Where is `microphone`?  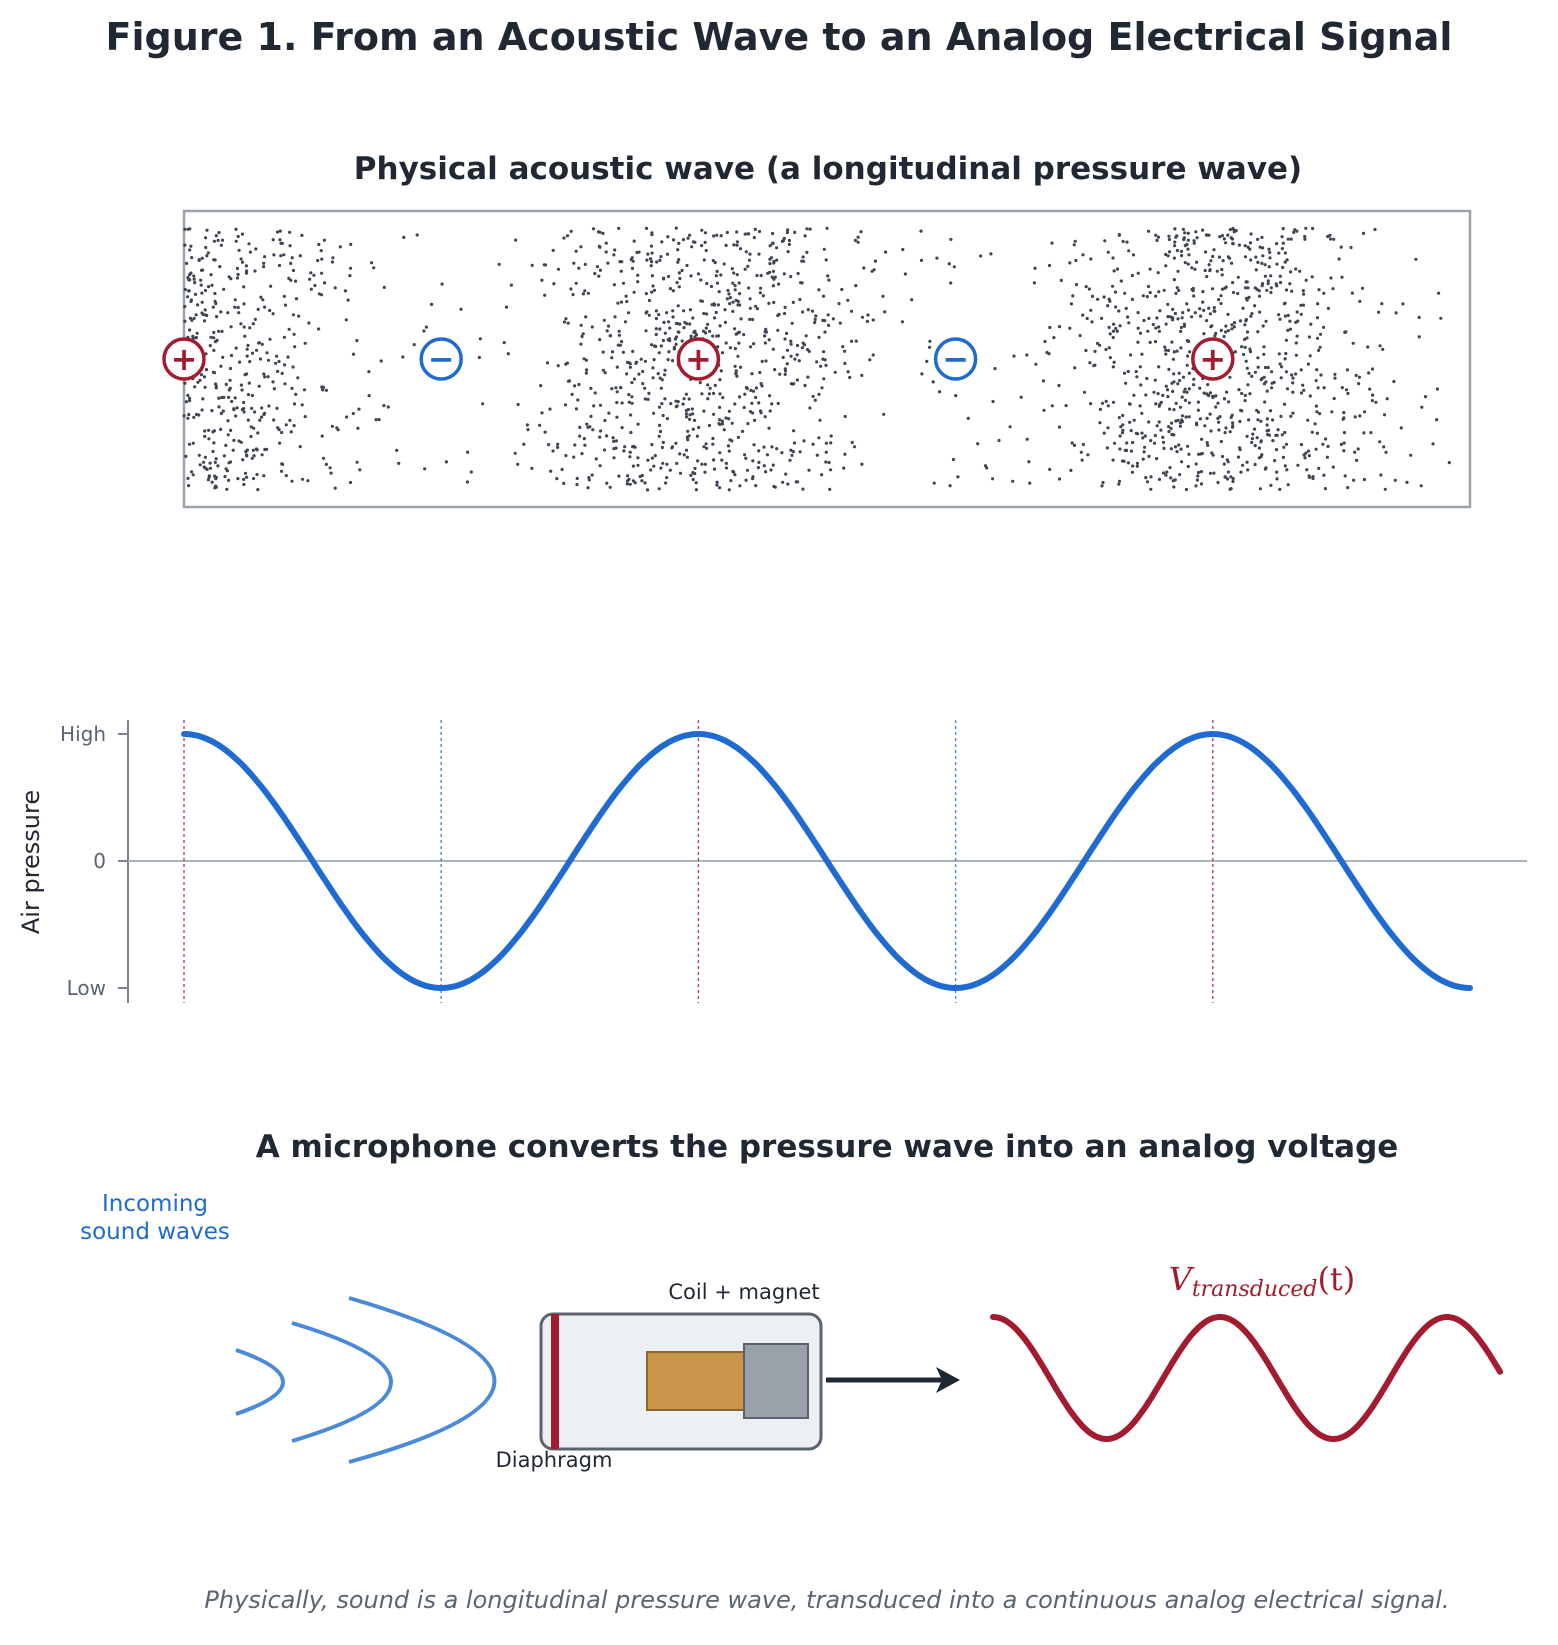
microphone is located at coordinates (681, 1381).